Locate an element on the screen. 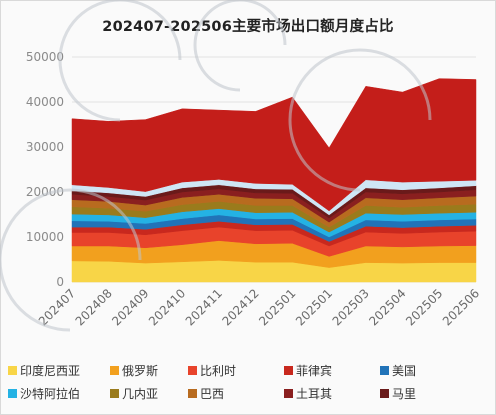 The width and height of the screenshot is (496, 415). legend-label: 菲律宾 is located at coordinates (314, 371).